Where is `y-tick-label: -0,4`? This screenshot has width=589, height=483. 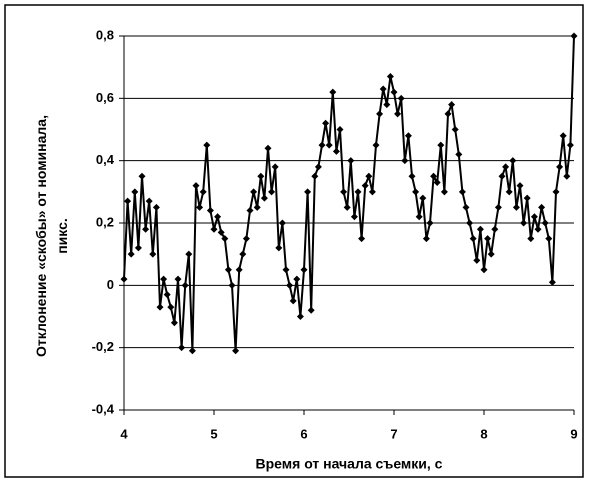
y-tick-label: -0,4 is located at coordinates (103, 408).